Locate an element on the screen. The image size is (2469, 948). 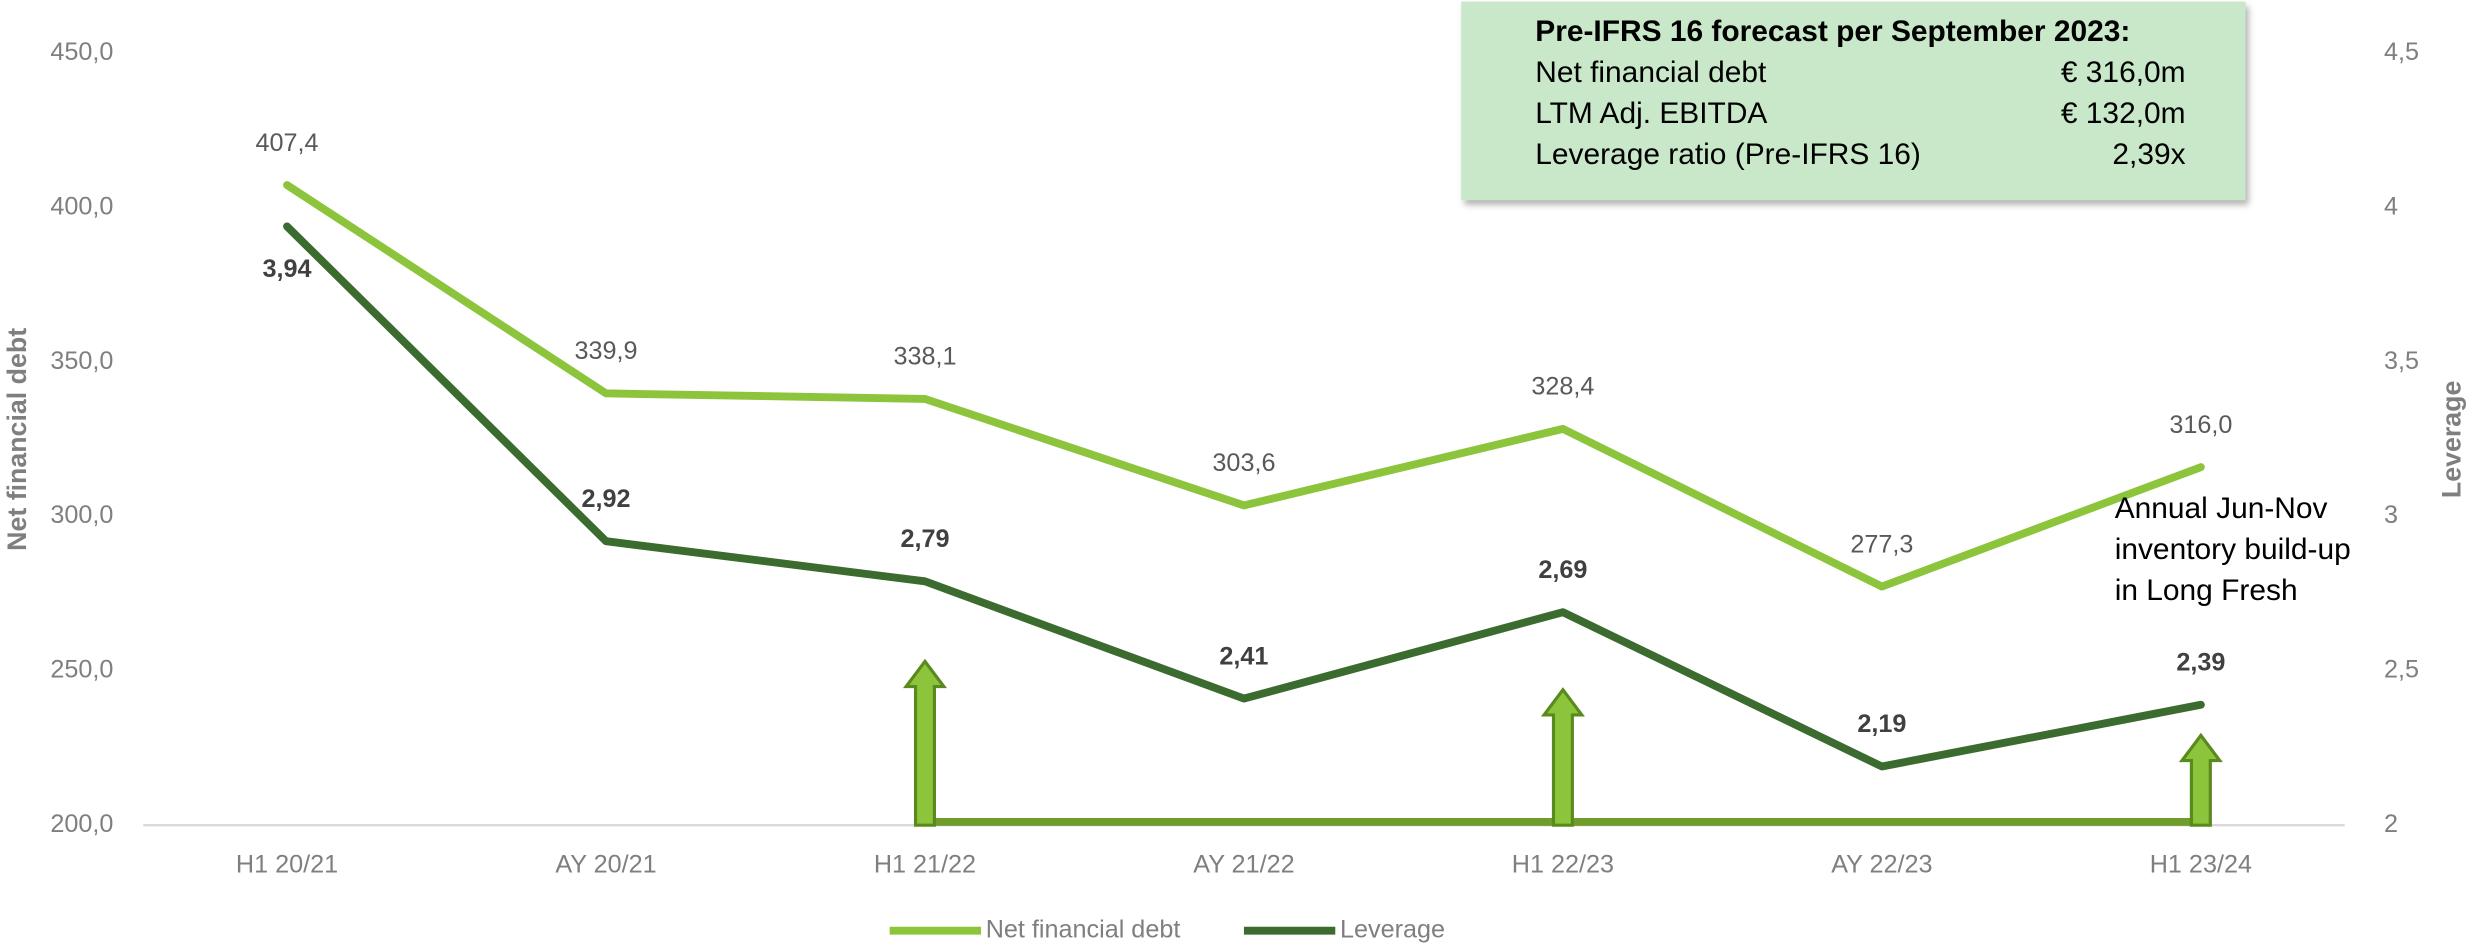
x-tick-label: AY 21/22 is located at coordinates (1243, 865).